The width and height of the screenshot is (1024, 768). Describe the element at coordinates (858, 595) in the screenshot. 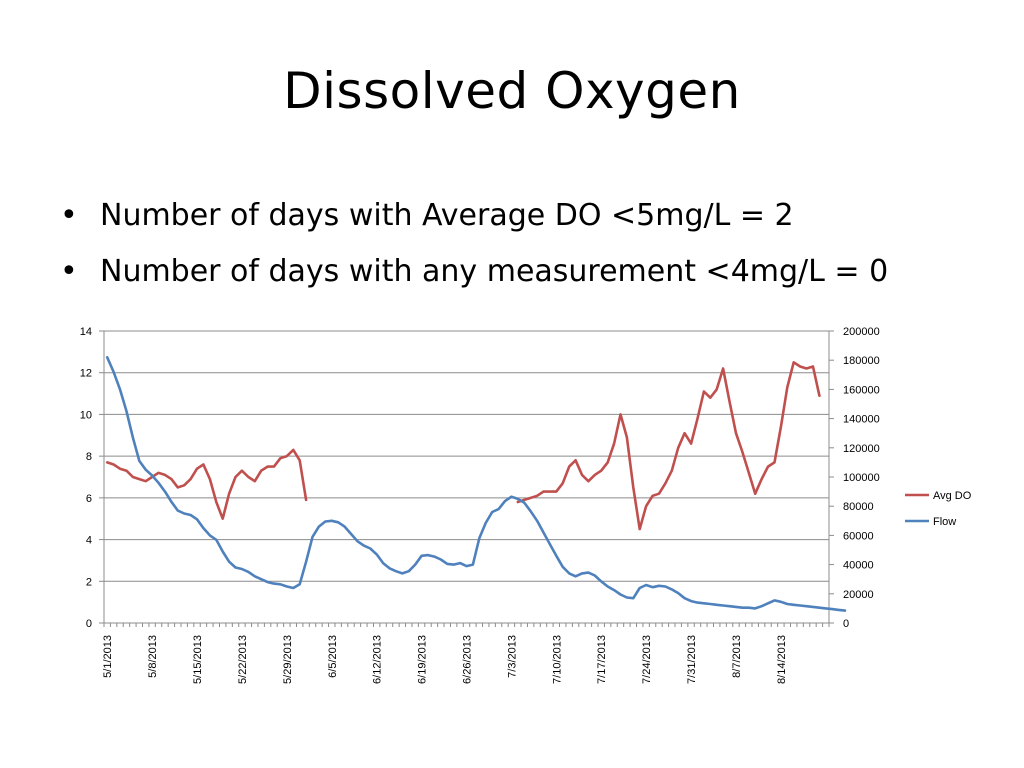

I see `y-tick-label-right: 20000` at that location.